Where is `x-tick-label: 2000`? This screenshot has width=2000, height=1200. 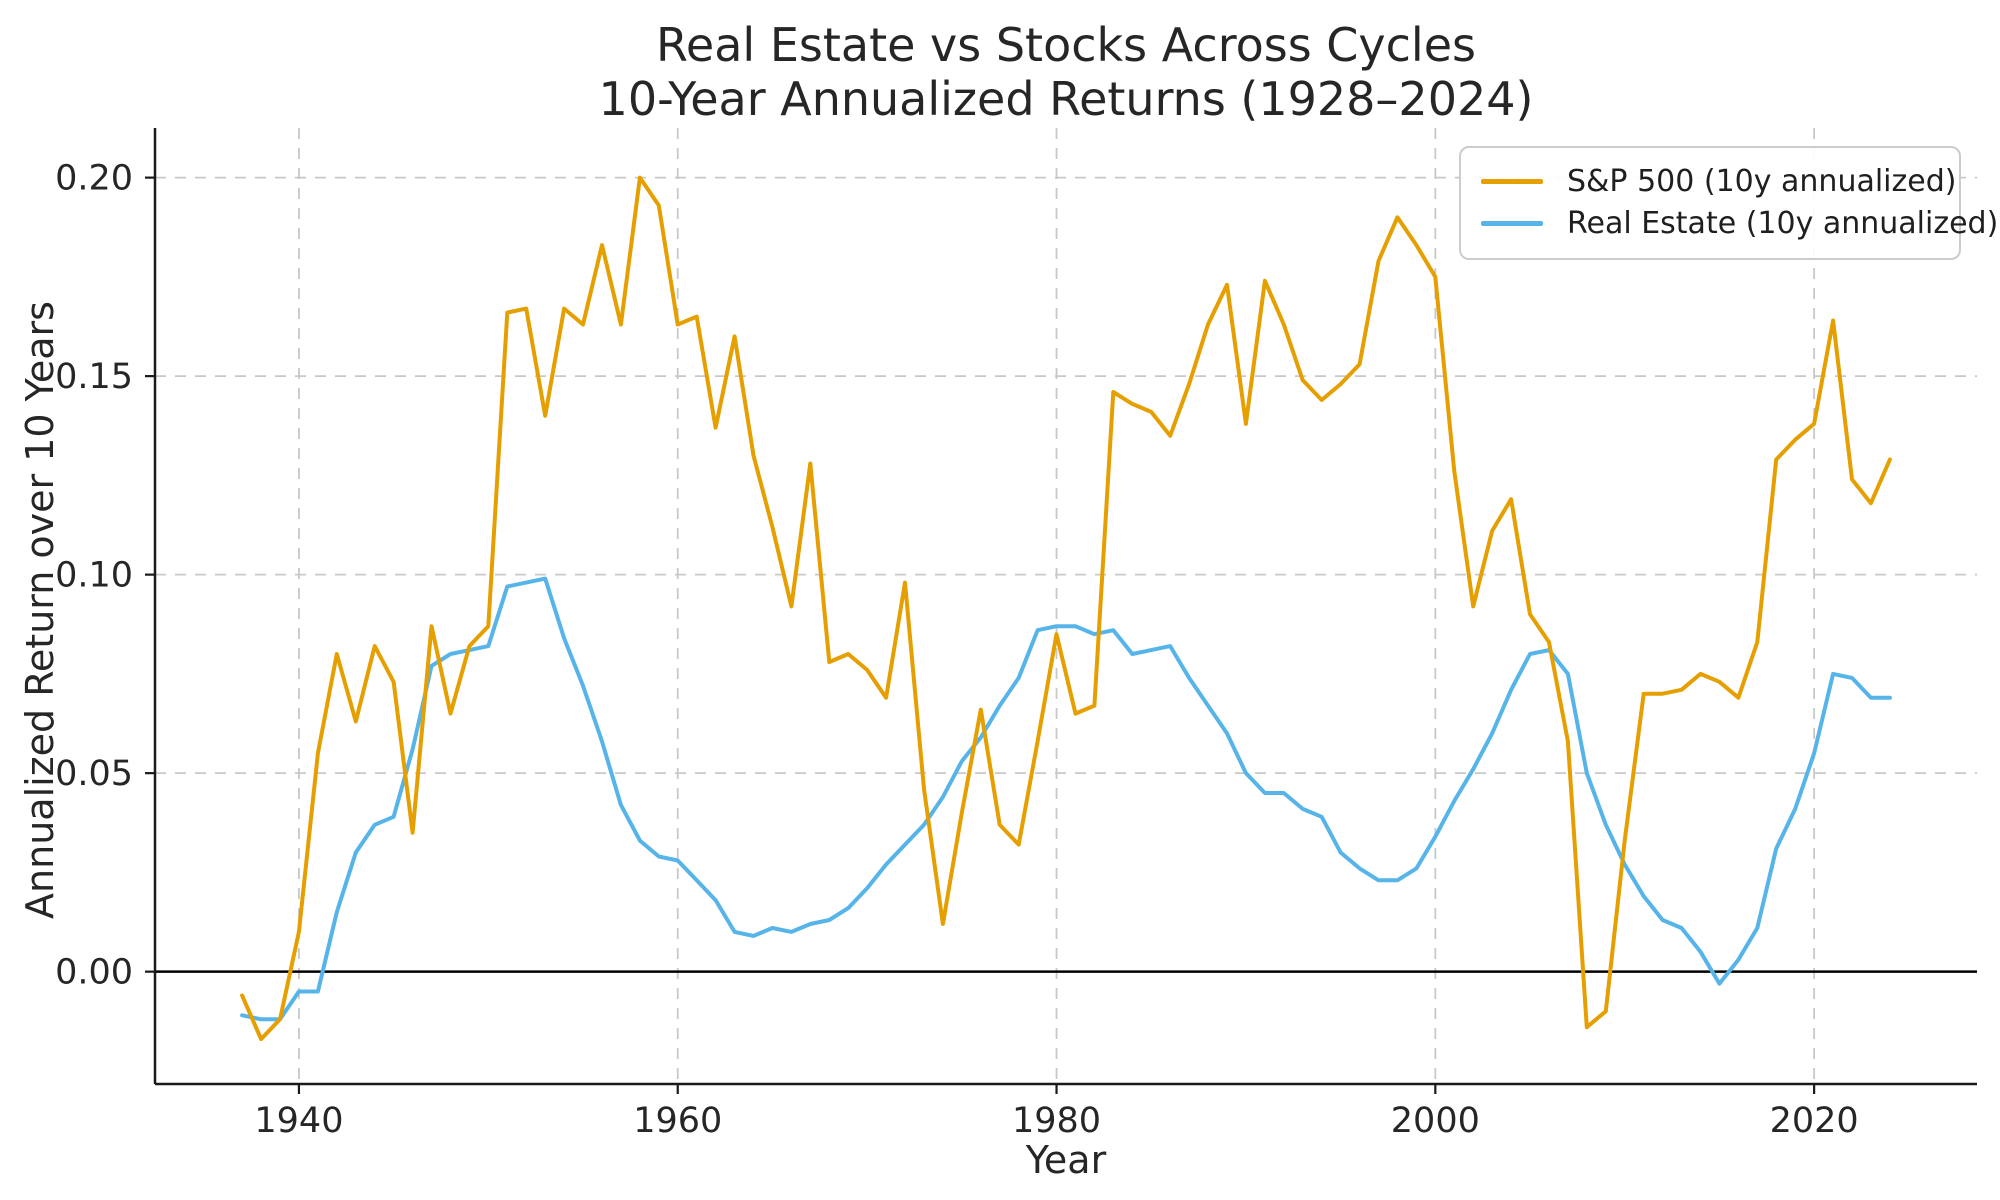
x-tick-label: 2000 is located at coordinates (1435, 1121).